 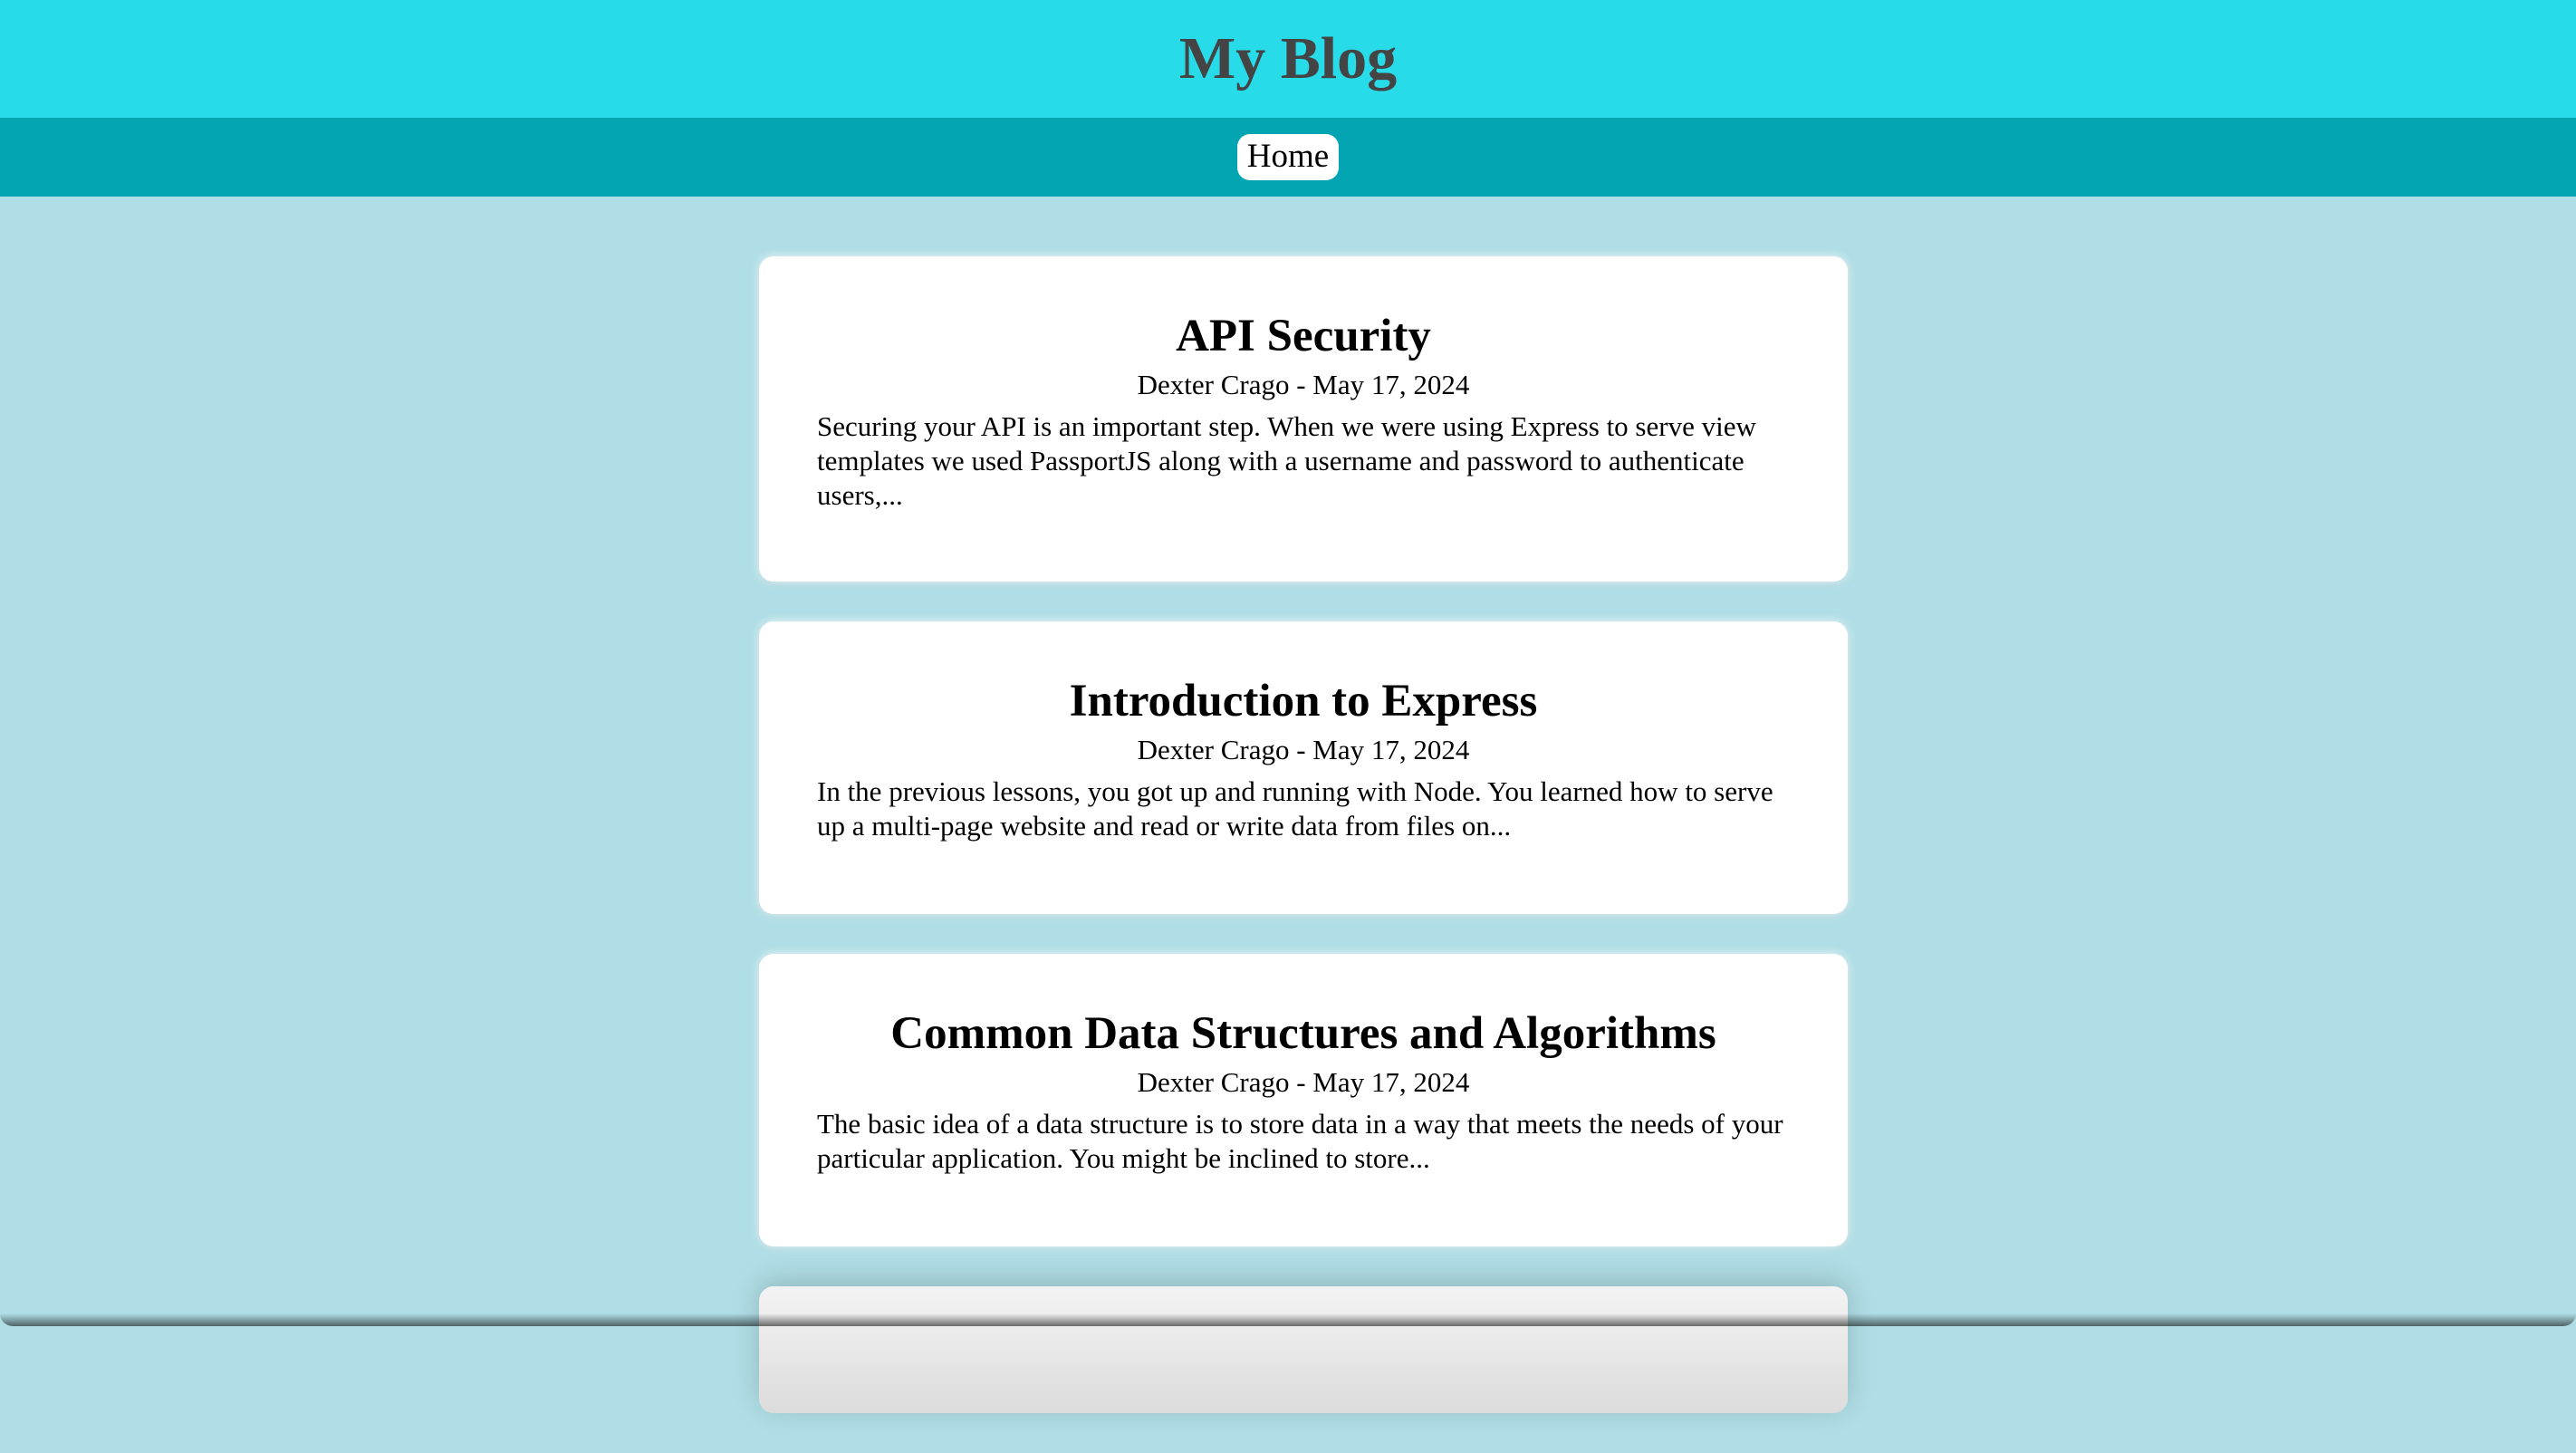 I want to click on nav-bar: Home, so click(x=1288, y=157).